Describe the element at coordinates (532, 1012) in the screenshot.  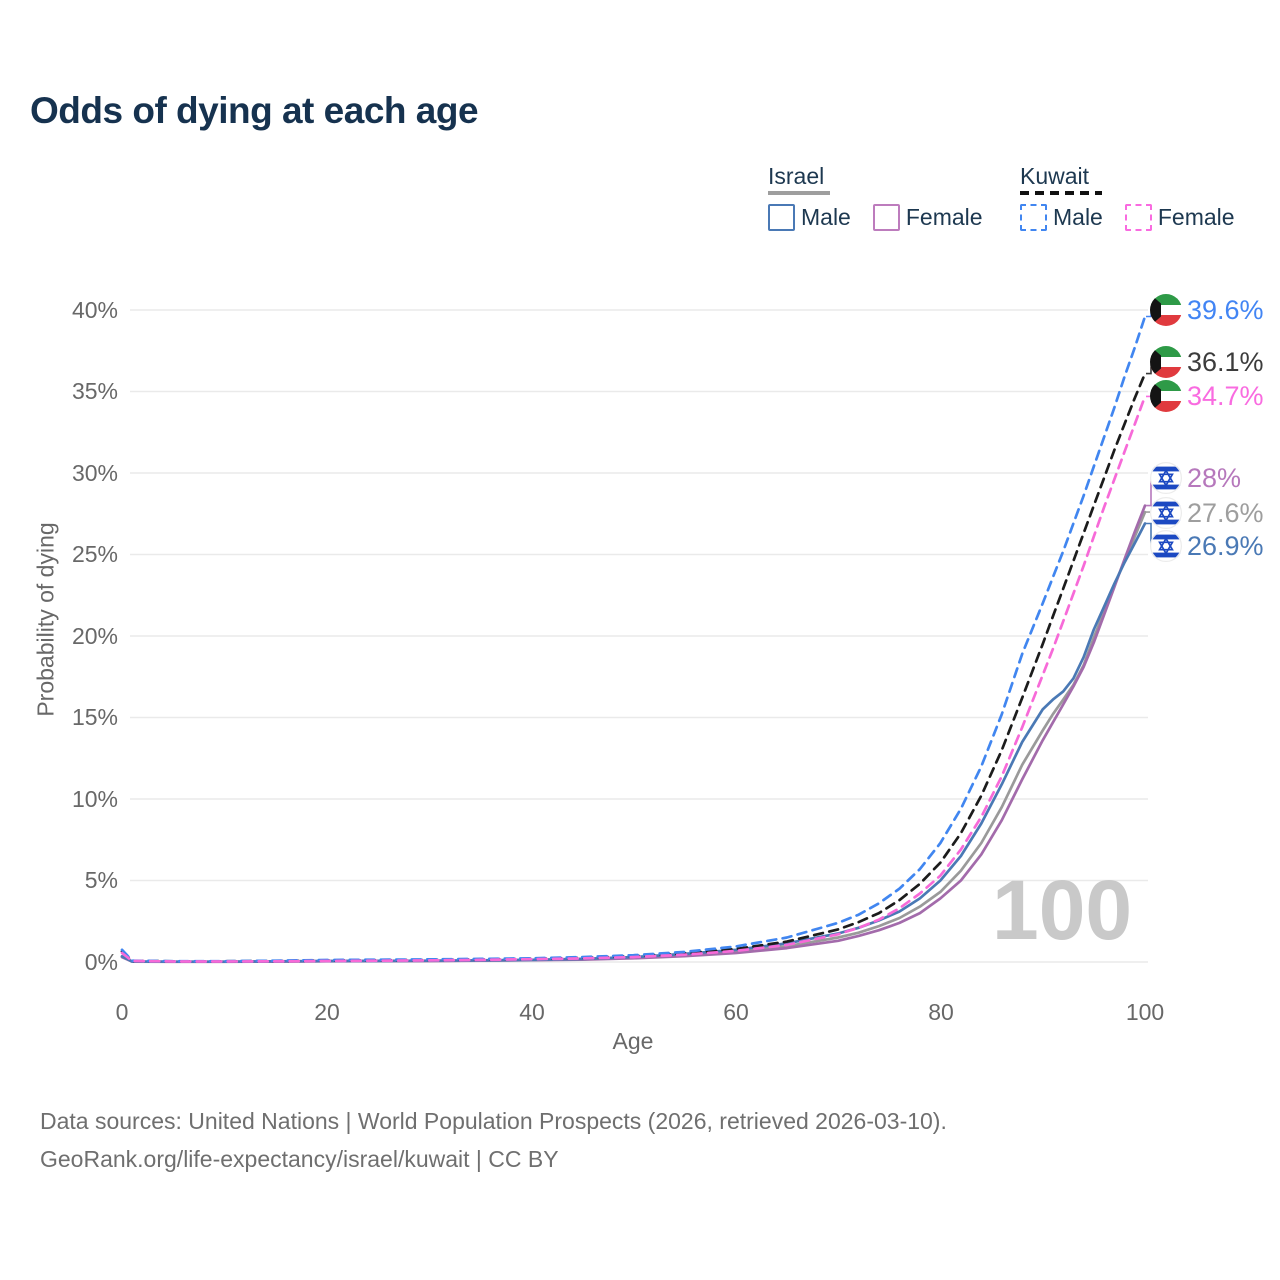
I see `x-tick-40: 40` at that location.